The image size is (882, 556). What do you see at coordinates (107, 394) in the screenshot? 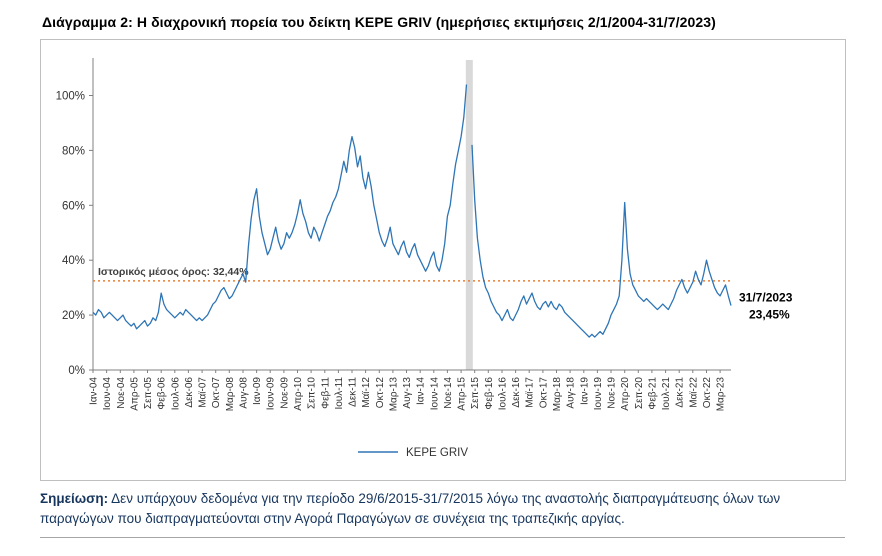
I see `x-axis-tick-label: Ιουν-04` at bounding box center [107, 394].